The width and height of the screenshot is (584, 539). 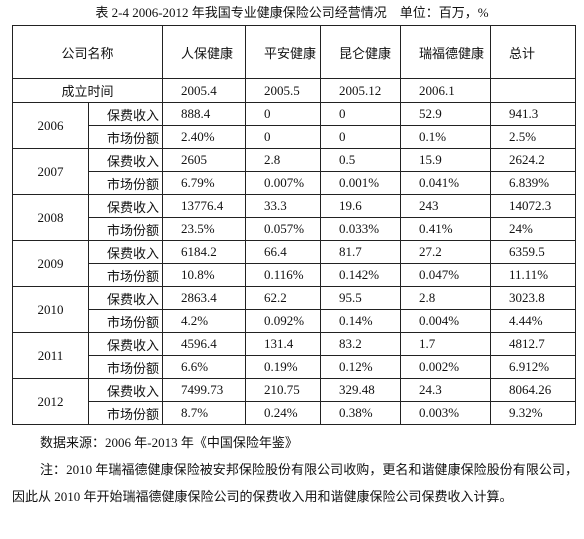 What do you see at coordinates (446, 252) in the screenshot?
I see `value-cell: 27.2` at bounding box center [446, 252].